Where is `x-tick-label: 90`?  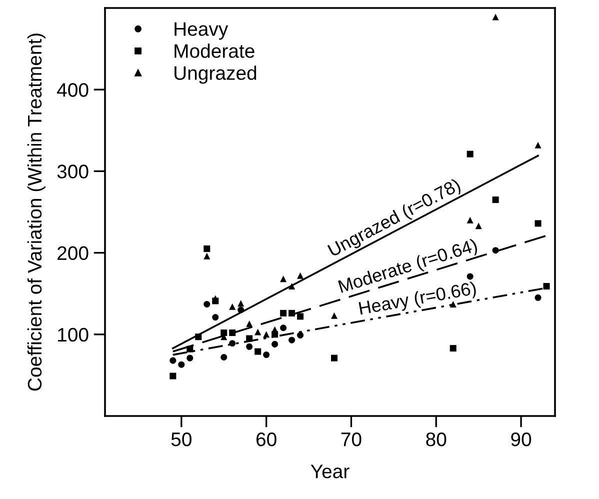
x-tick-label: 90 is located at coordinates (521, 439).